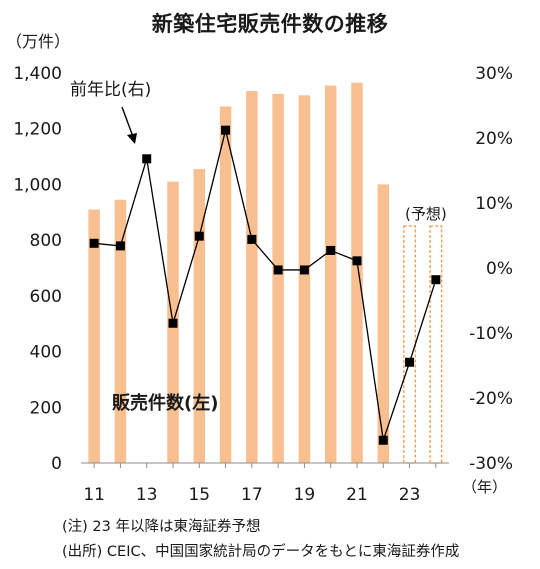  I want to click on forecast-annotation: (予想), so click(426, 214).